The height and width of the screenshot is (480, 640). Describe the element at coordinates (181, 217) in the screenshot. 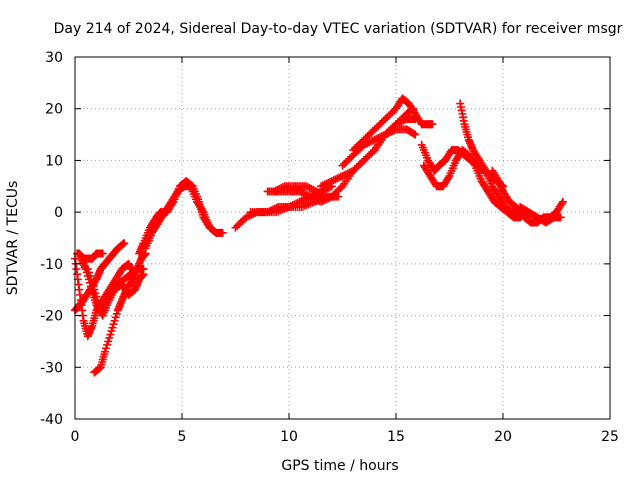

I see `series-s8` at that location.